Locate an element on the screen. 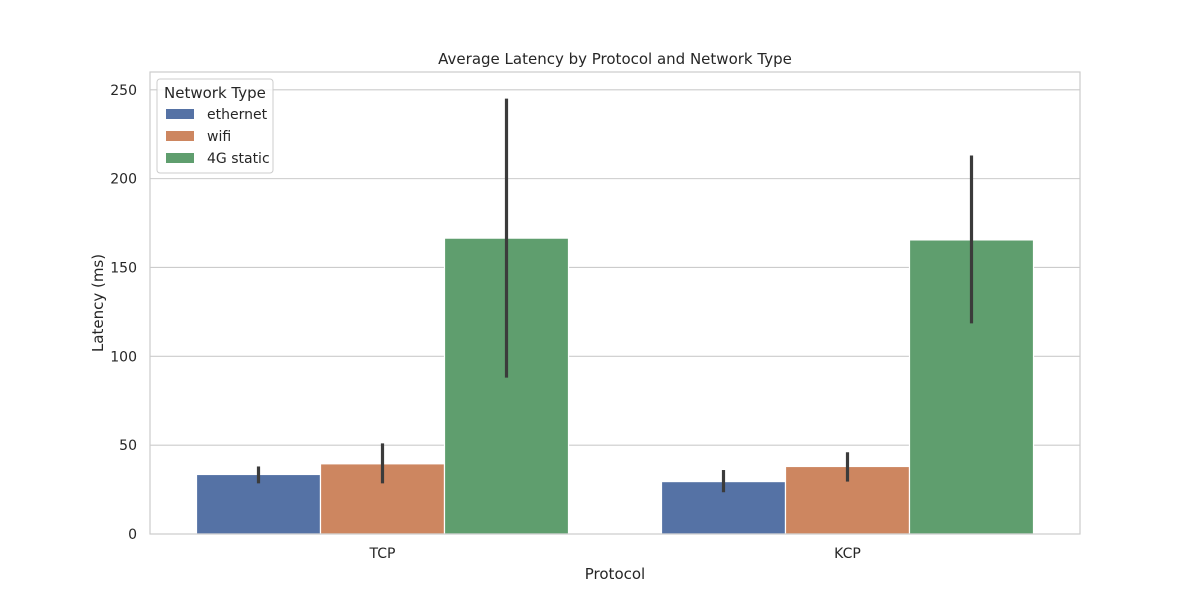 This screenshot has width=1200, height=600. bar-ethernet-tcp is located at coordinates (258, 504).